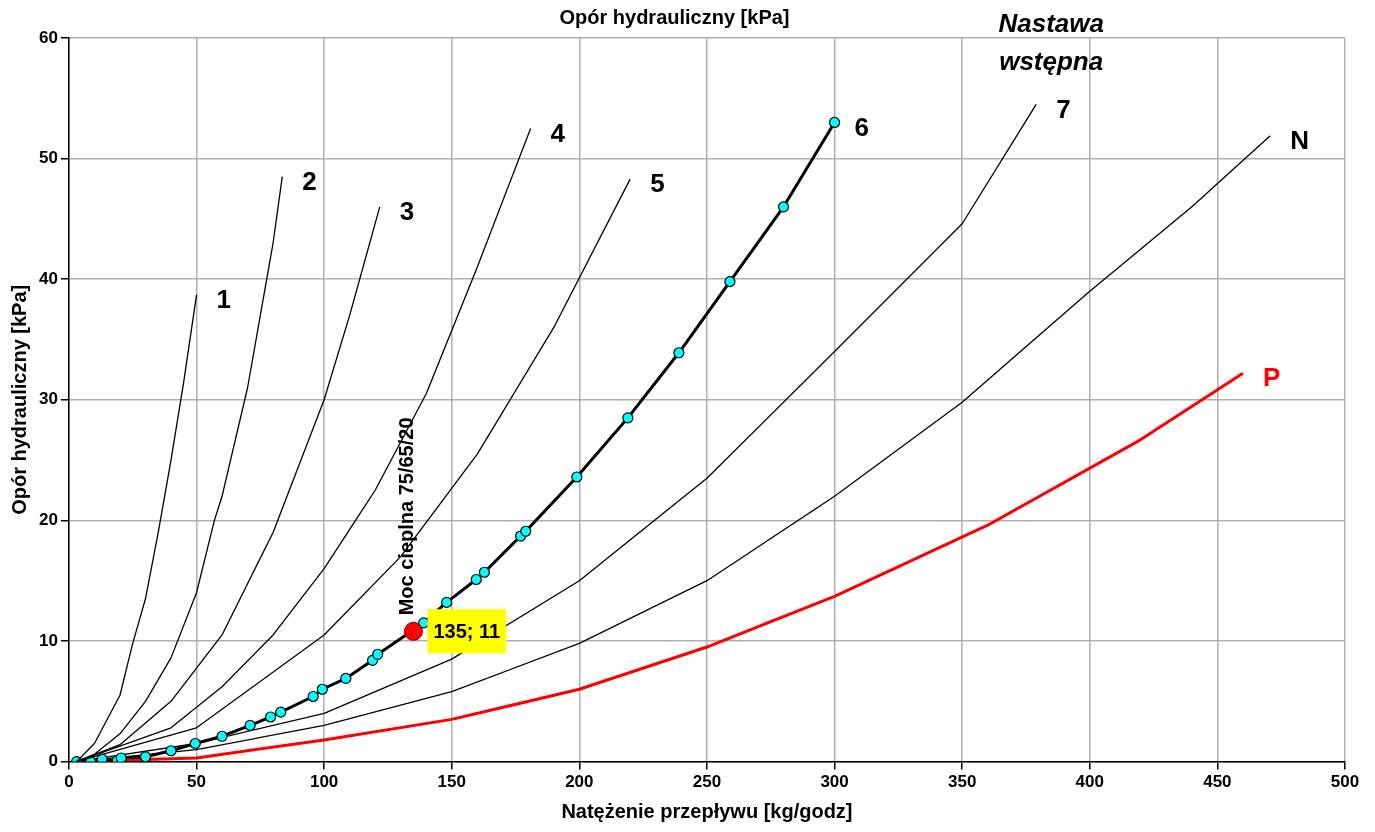  I want to click on x-axis-title: Natężenie przepływu [kg/godz], so click(707, 810).